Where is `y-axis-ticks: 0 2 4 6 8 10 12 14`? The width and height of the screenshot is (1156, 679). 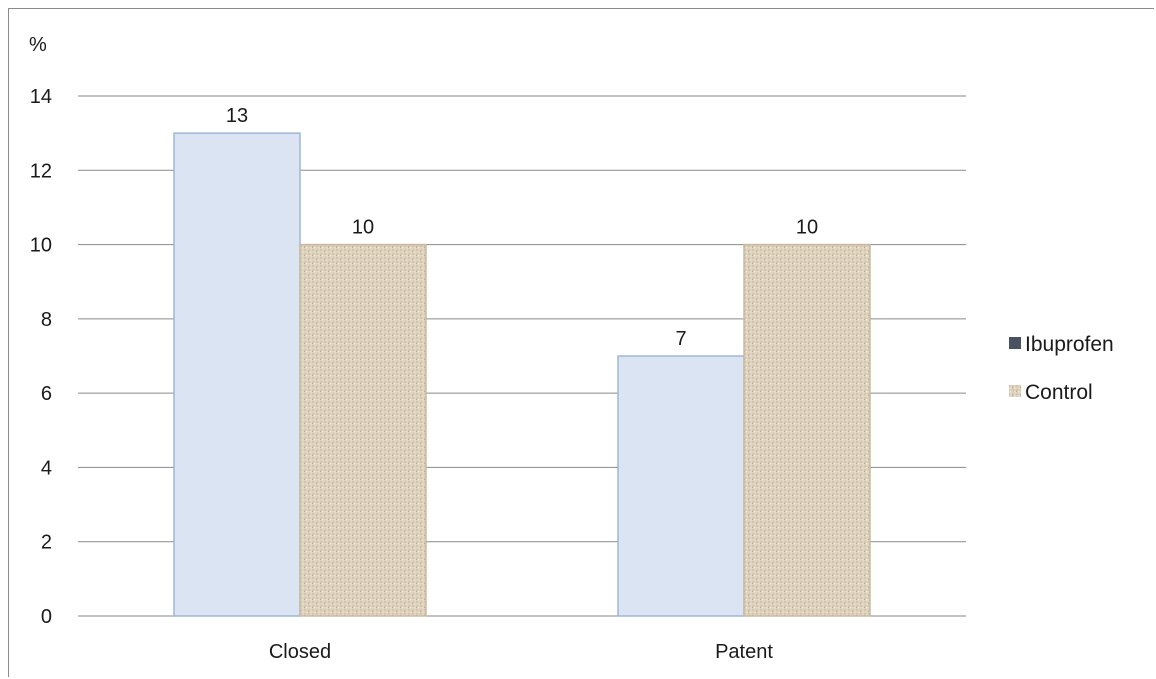
y-axis-ticks: 0 2 4 6 8 10 12 14 is located at coordinates (41, 357).